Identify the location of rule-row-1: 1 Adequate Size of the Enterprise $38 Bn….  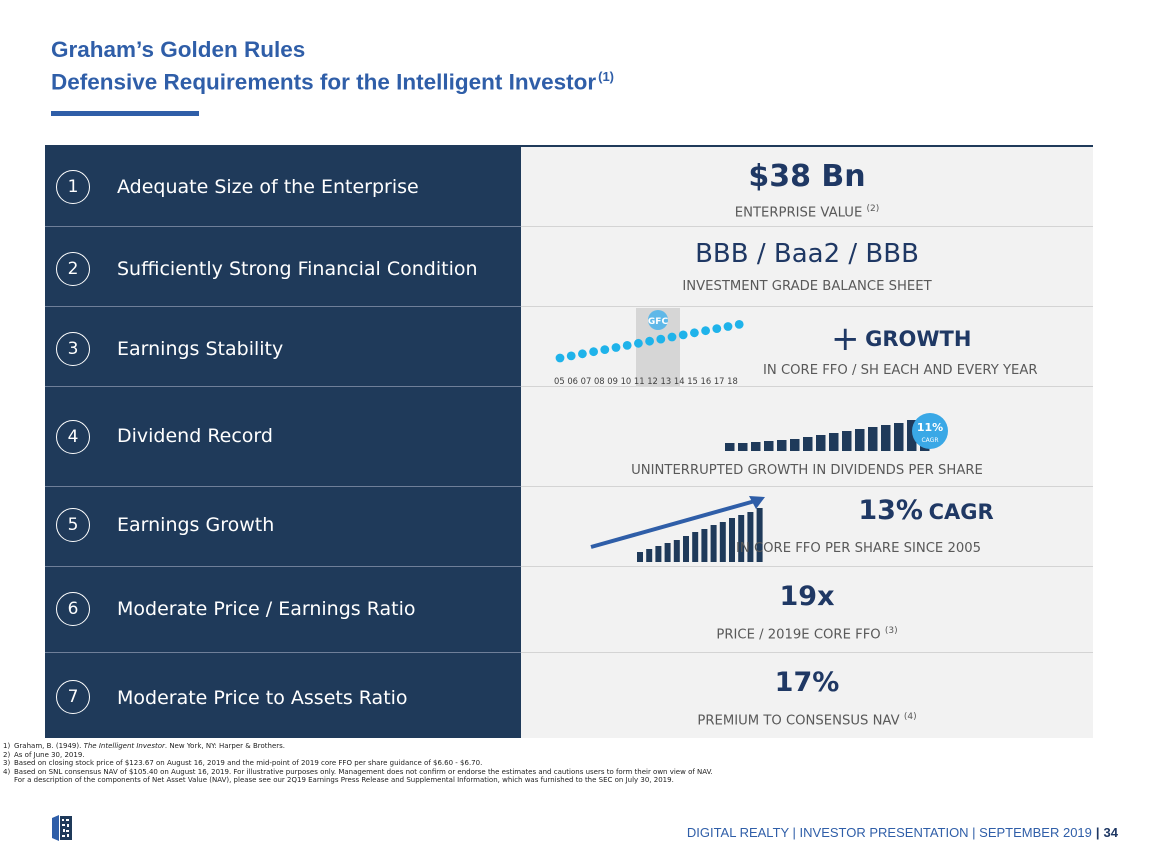
(569, 187).